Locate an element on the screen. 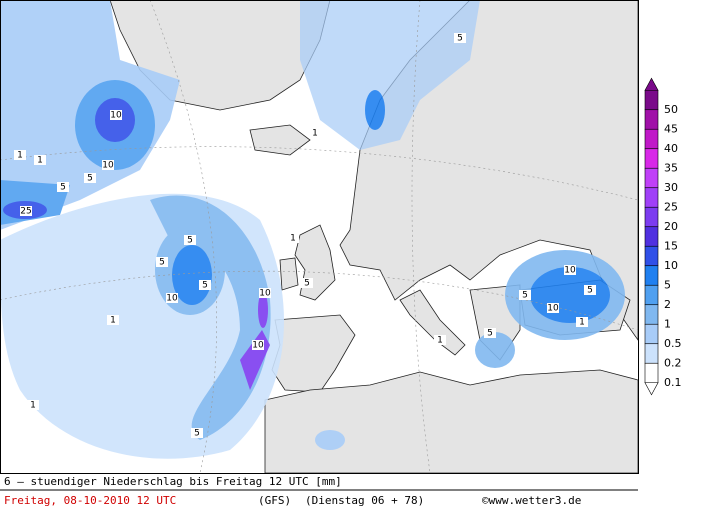 This screenshot has height=513, width=704. legend-label: 2 is located at coordinates (667, 304).